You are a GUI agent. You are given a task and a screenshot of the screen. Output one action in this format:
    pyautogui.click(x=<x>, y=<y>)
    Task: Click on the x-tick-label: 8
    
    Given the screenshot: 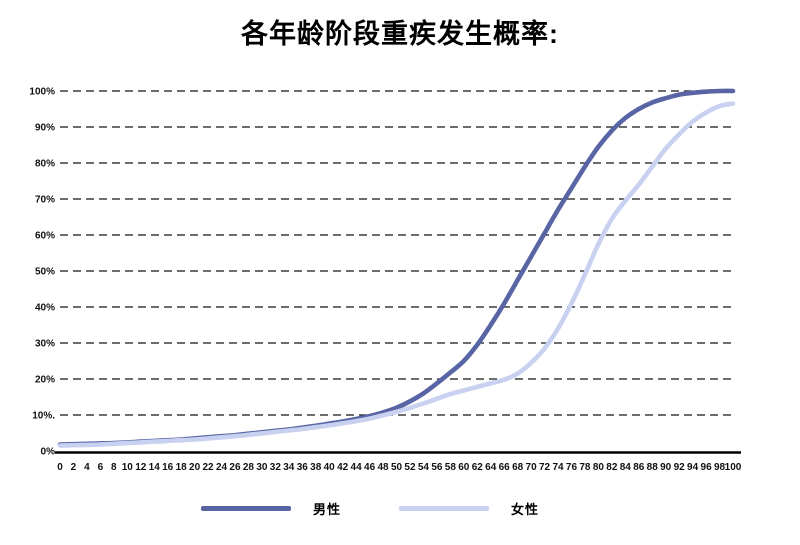 What is the action you would take?
    pyautogui.click(x=114, y=467)
    